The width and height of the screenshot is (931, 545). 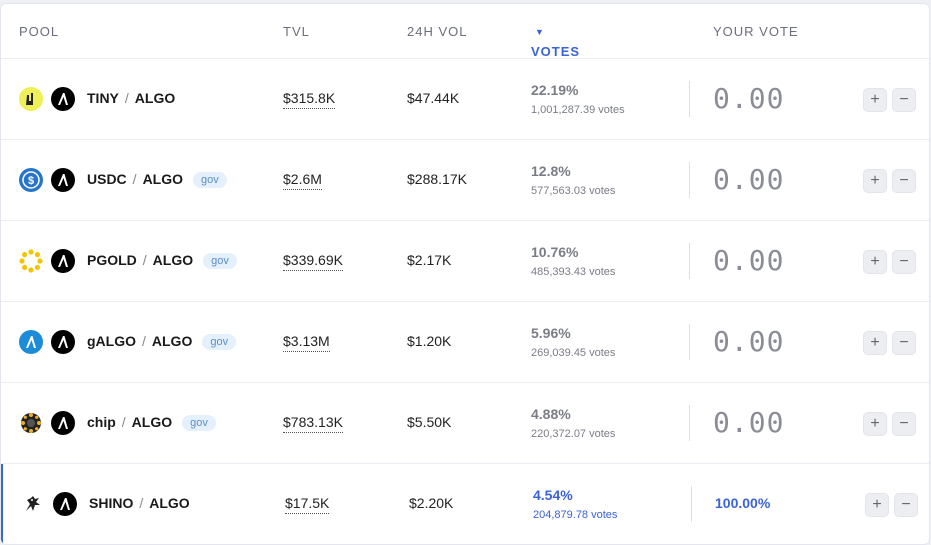 What do you see at coordinates (306, 342) in the screenshot?
I see `tvl-value: $3.13M` at bounding box center [306, 342].